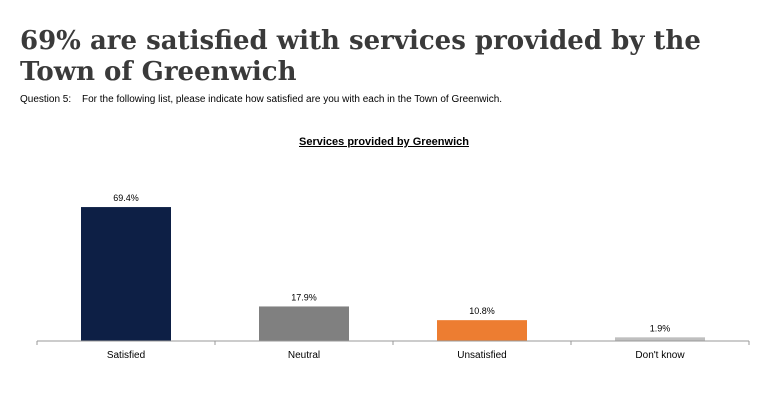 The width and height of the screenshot is (768, 409). What do you see at coordinates (304, 355) in the screenshot?
I see `category-label: Neutral` at bounding box center [304, 355].